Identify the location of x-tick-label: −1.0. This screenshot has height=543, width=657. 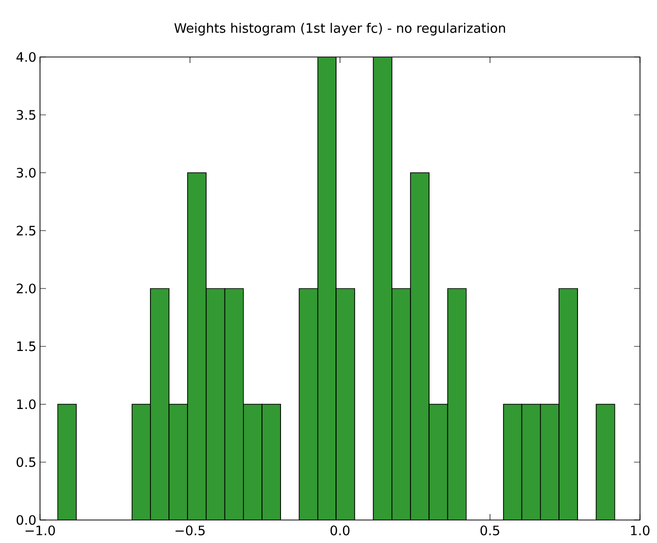
(40, 531).